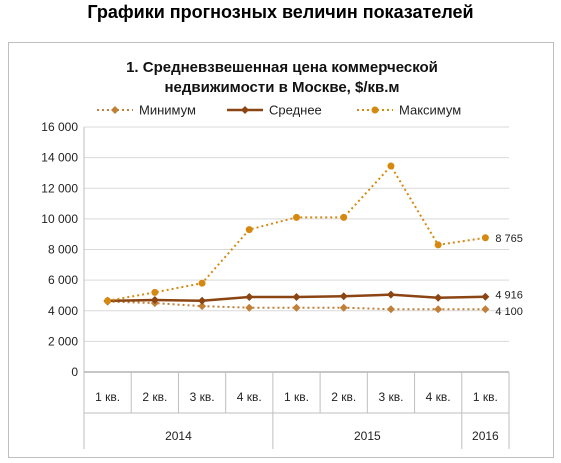 The width and height of the screenshot is (561, 463). What do you see at coordinates (63, 311) in the screenshot?
I see `y-tick-label: 4 000` at bounding box center [63, 311].